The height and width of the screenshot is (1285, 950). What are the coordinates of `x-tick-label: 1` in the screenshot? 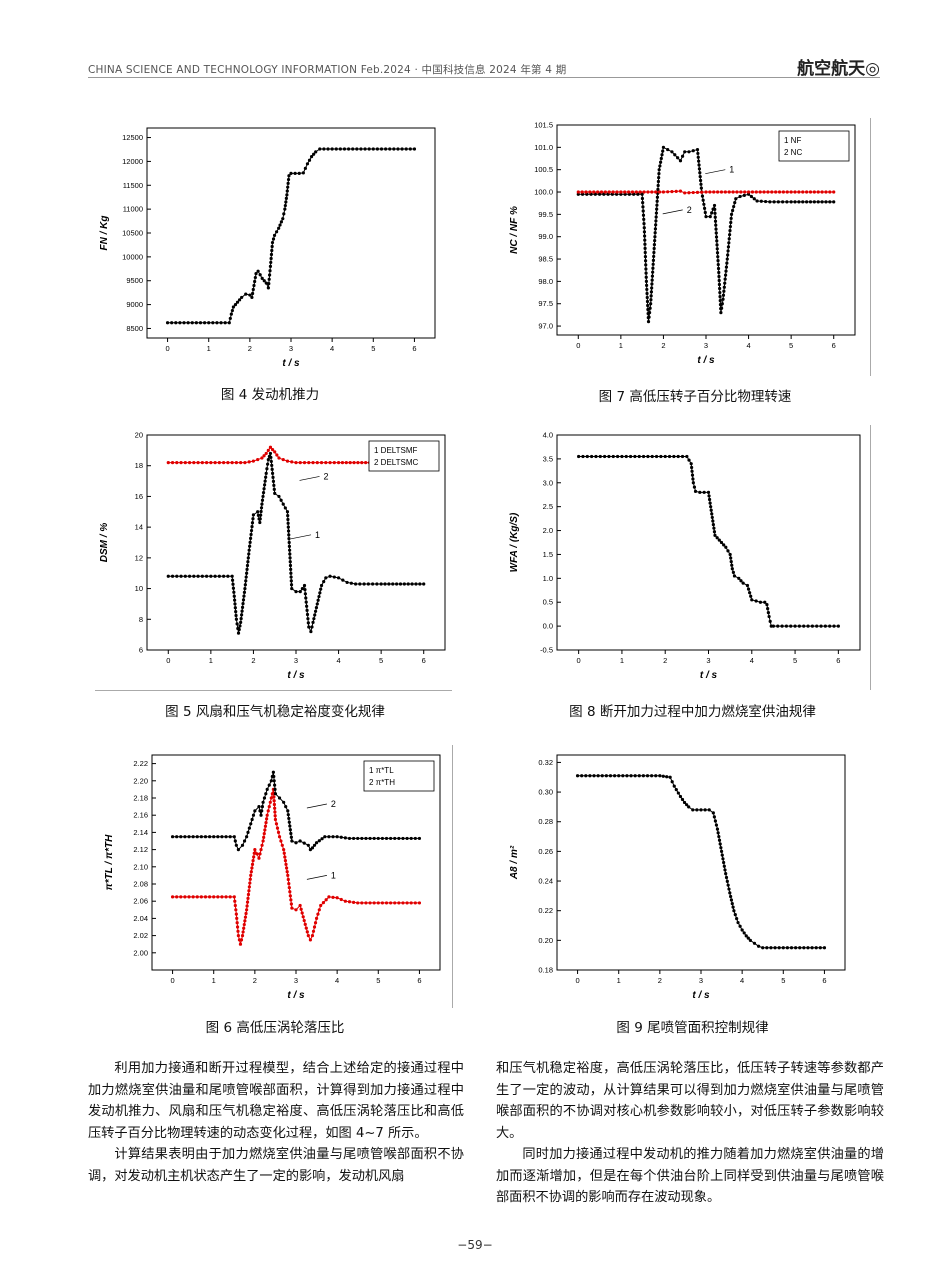 It's located at (619, 980).